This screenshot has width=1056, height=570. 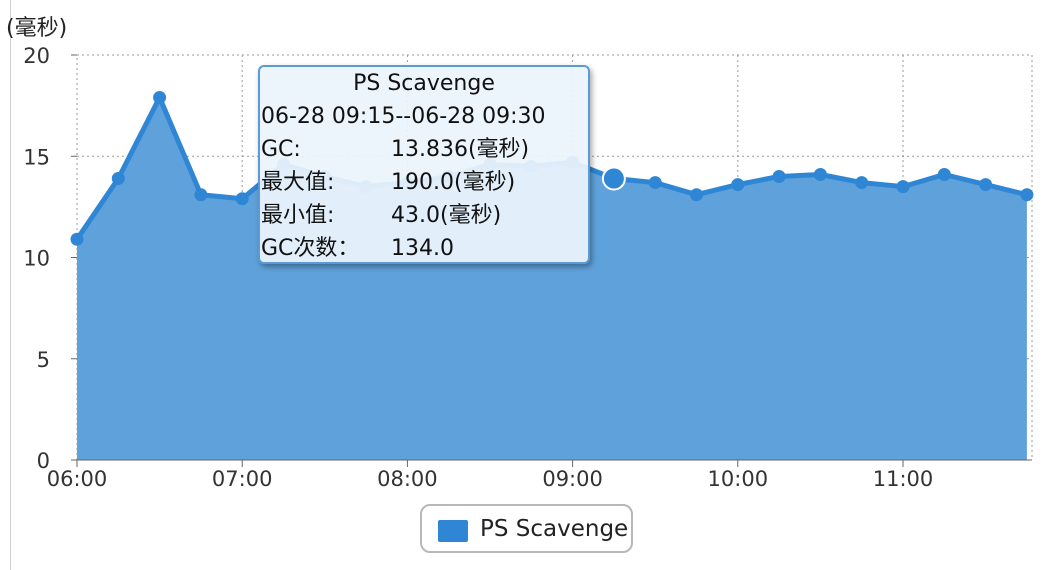 I want to click on legend-label: PS Scavenge, so click(x=554, y=529).